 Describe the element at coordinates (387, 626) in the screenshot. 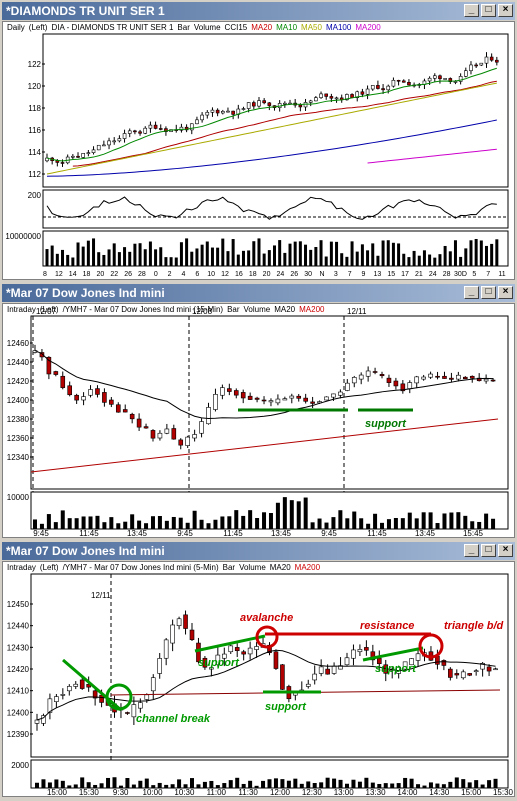

I see `resistance-label: resistance` at that location.